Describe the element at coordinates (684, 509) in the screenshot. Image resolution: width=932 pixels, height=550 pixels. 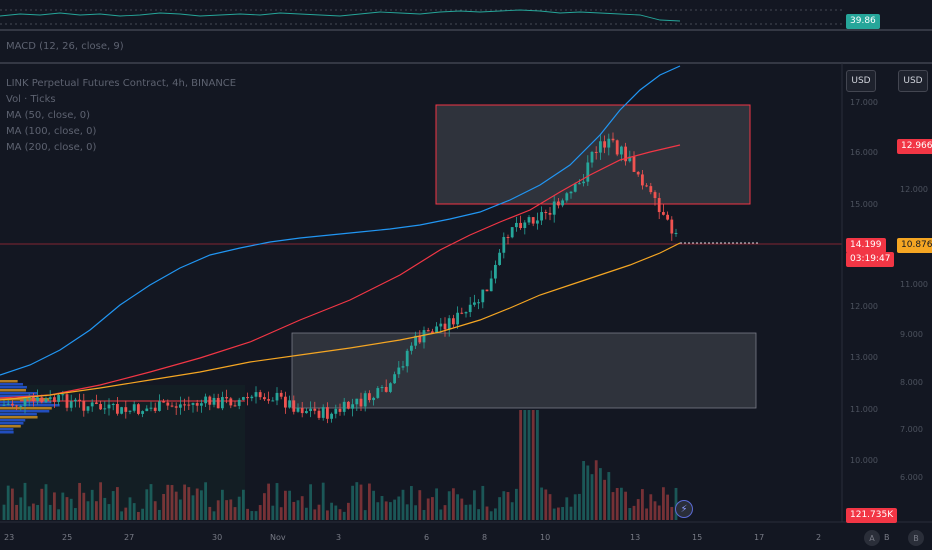
I see `lightning-icon: ⚡` at that location.